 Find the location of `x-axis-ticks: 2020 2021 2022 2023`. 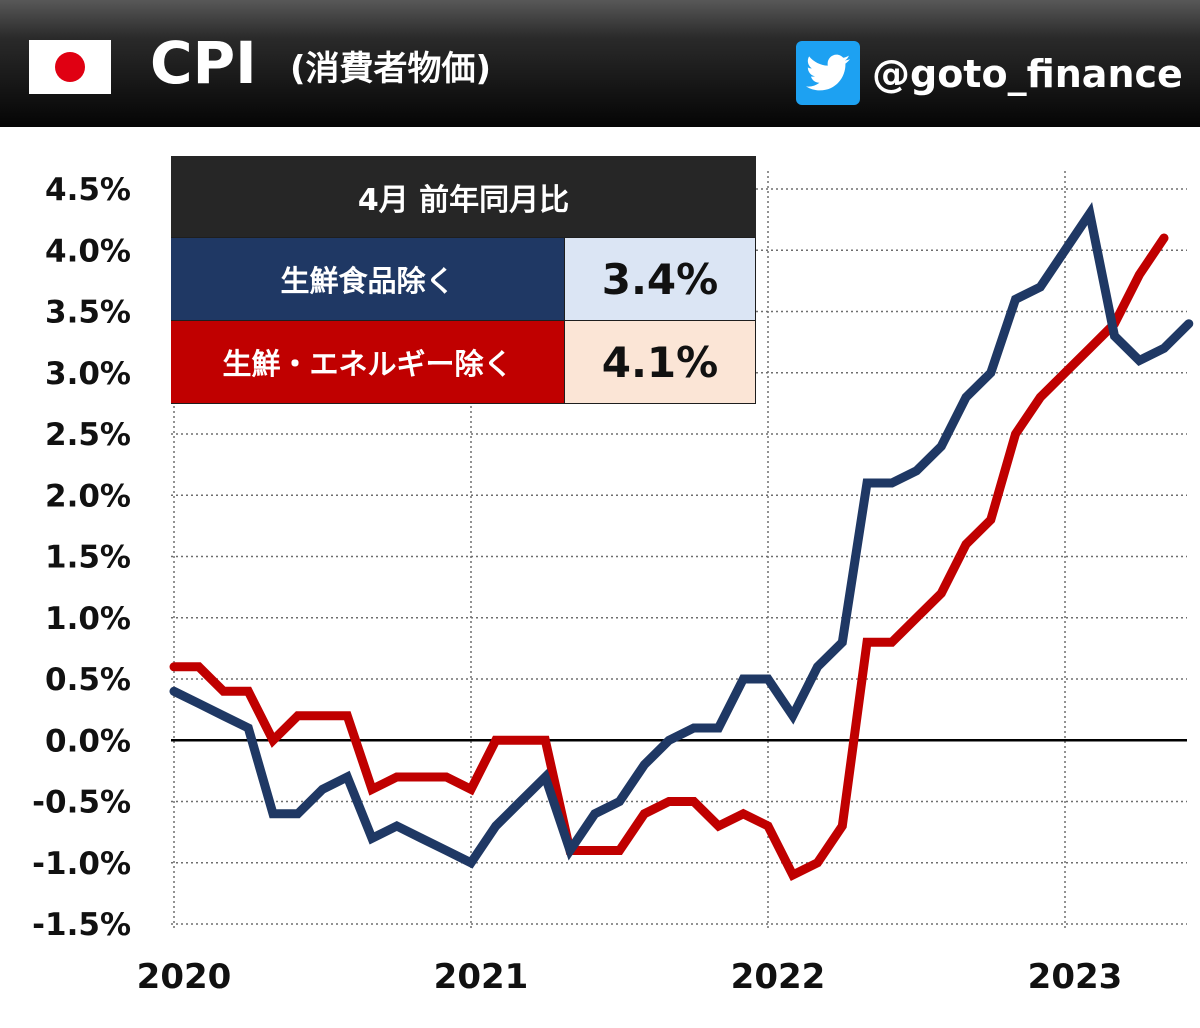

x-axis-ticks: 2020 2021 2022 2023 is located at coordinates (630, 977).